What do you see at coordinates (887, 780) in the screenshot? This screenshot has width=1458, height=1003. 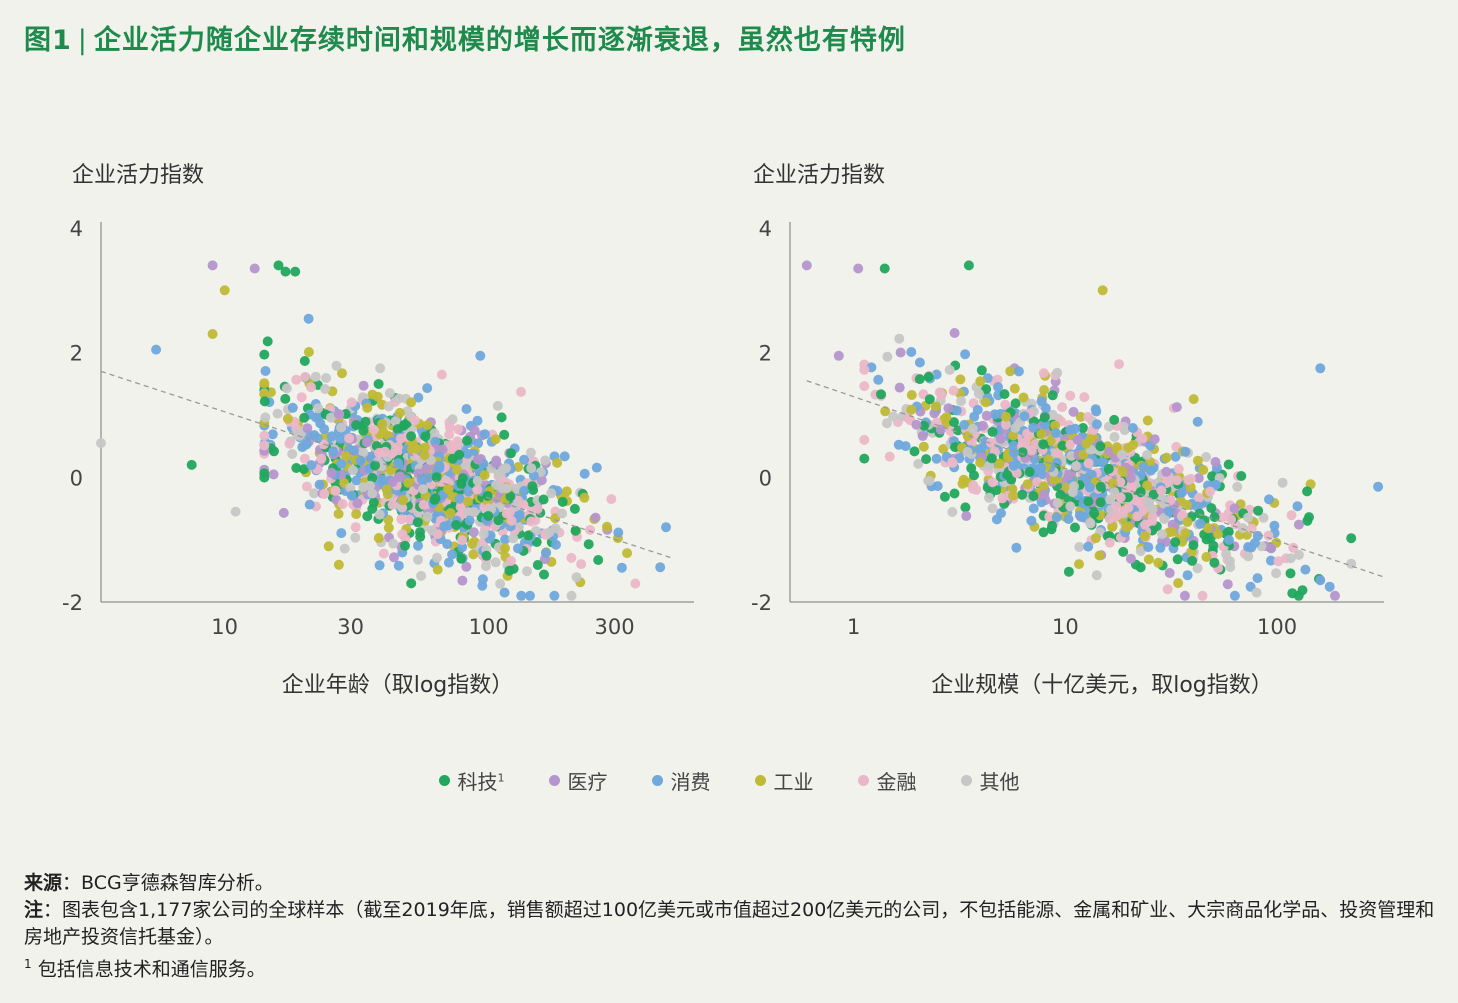 I see `legend-item-4: 金融` at bounding box center [887, 780].